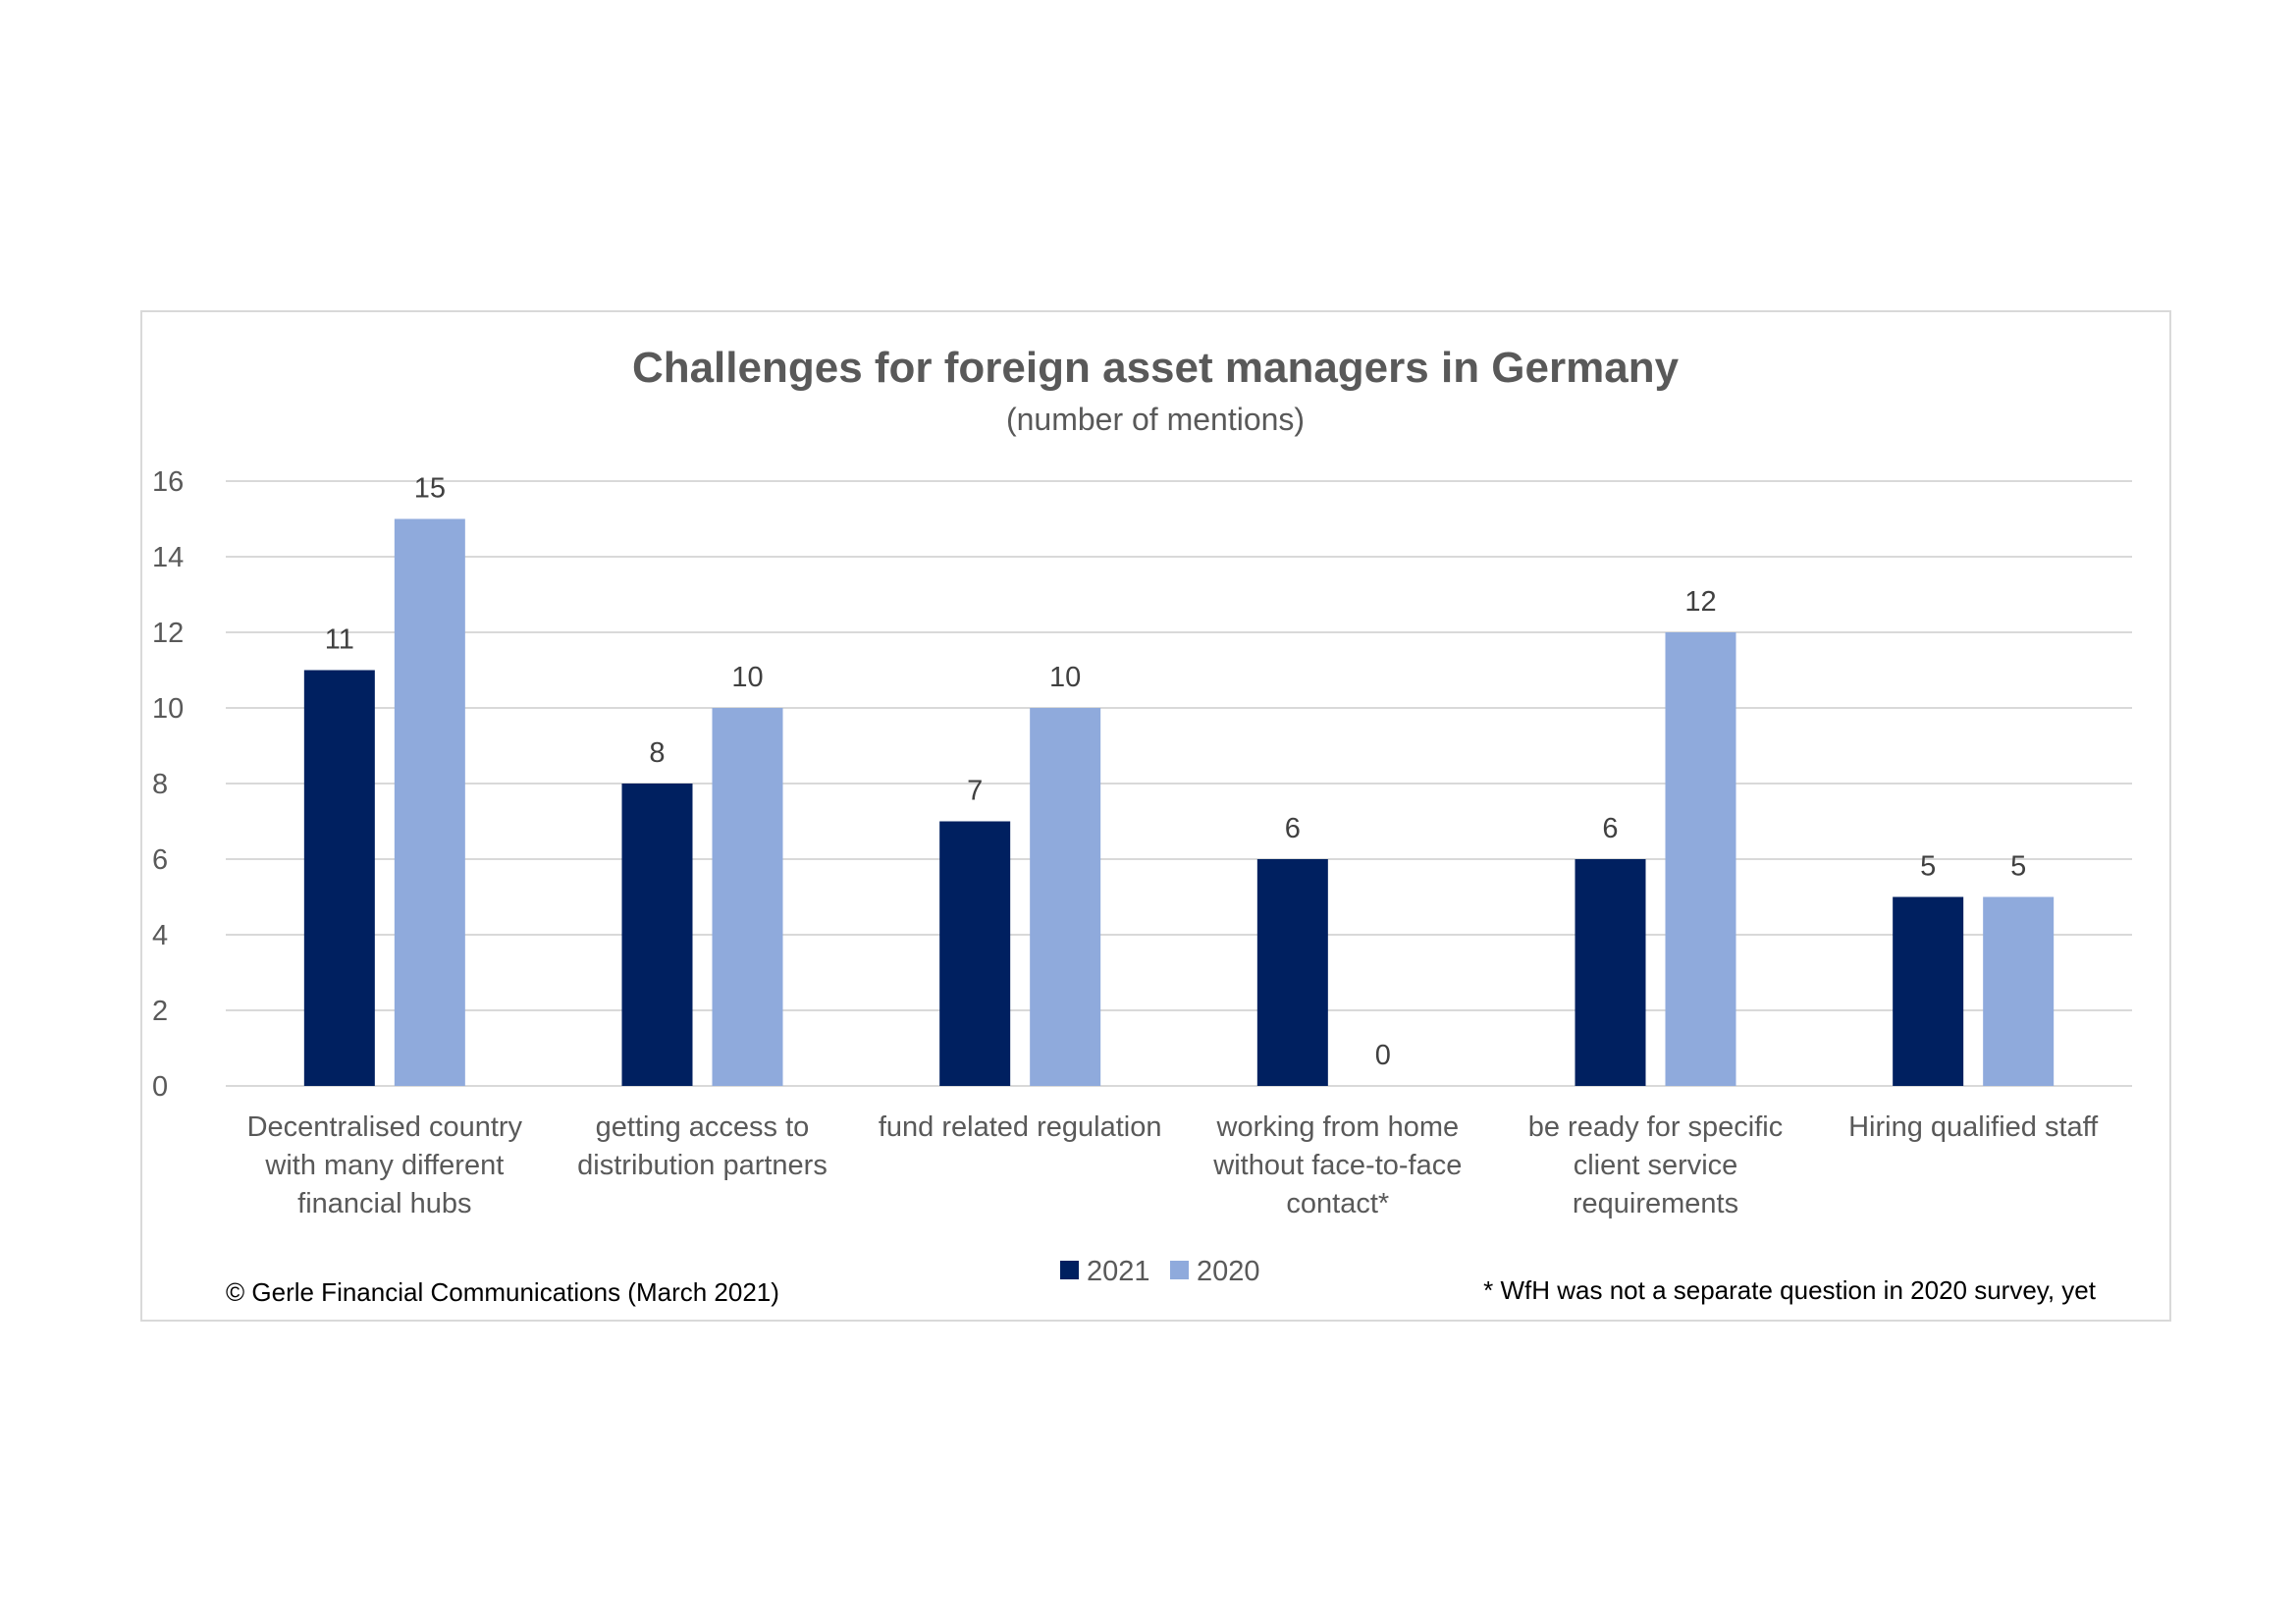 The height and width of the screenshot is (1624, 2296). I want to click on legend-label: 2021, so click(1118, 1271).